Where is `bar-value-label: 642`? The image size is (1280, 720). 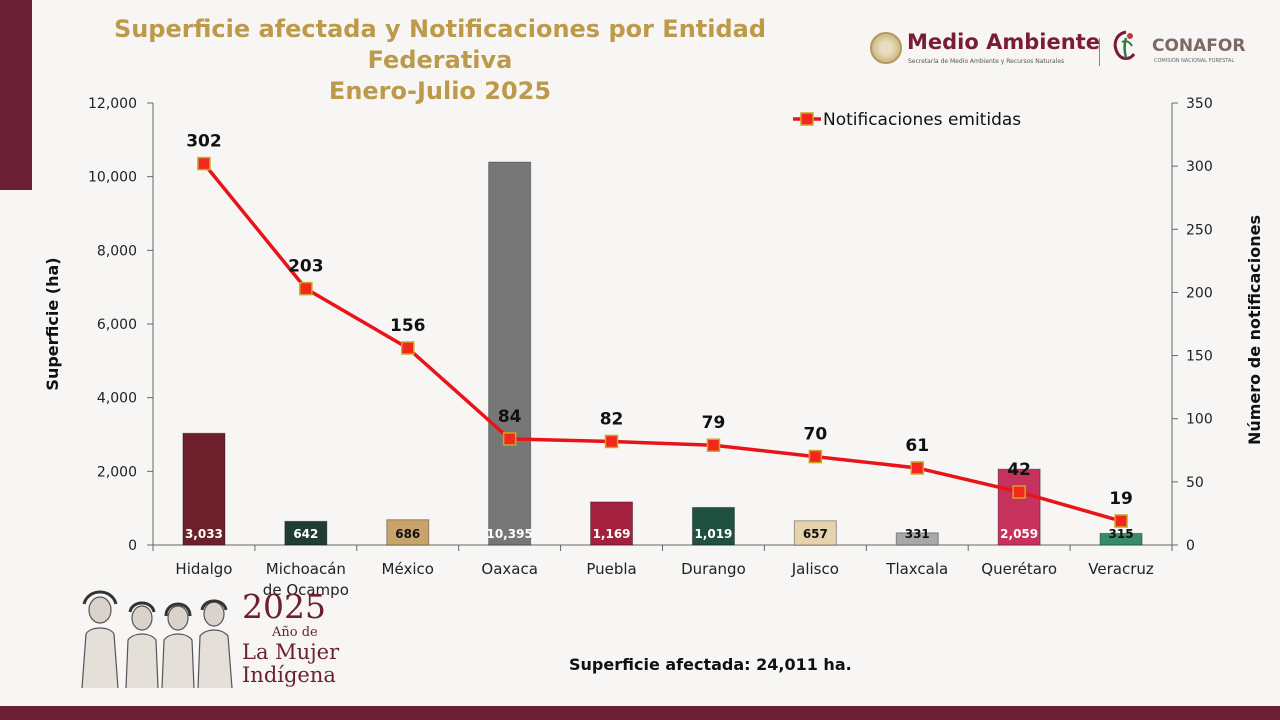 bar-value-label: 642 is located at coordinates (305, 534).